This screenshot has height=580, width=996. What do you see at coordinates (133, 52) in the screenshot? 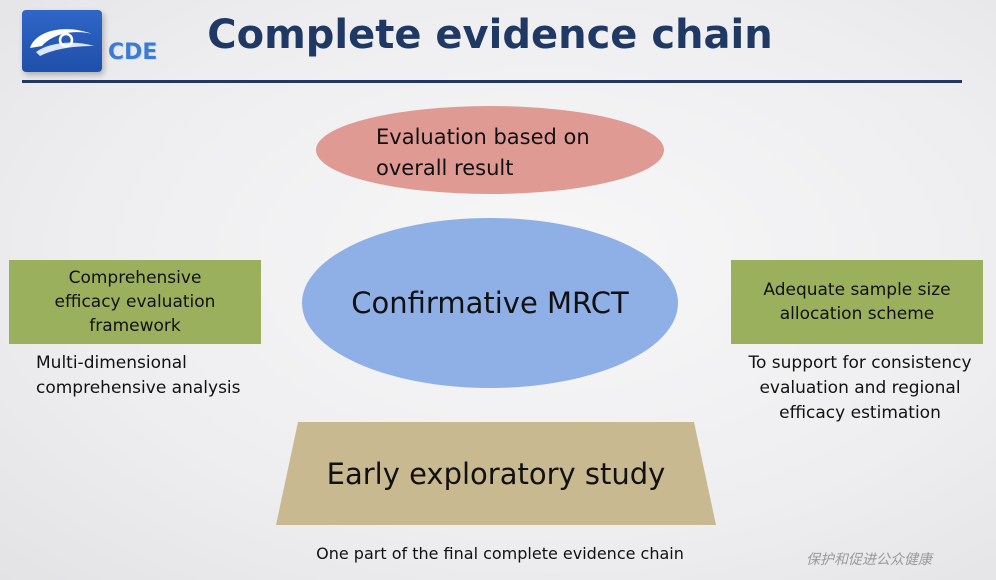
I see `logo-text: CDE` at bounding box center [133, 52].